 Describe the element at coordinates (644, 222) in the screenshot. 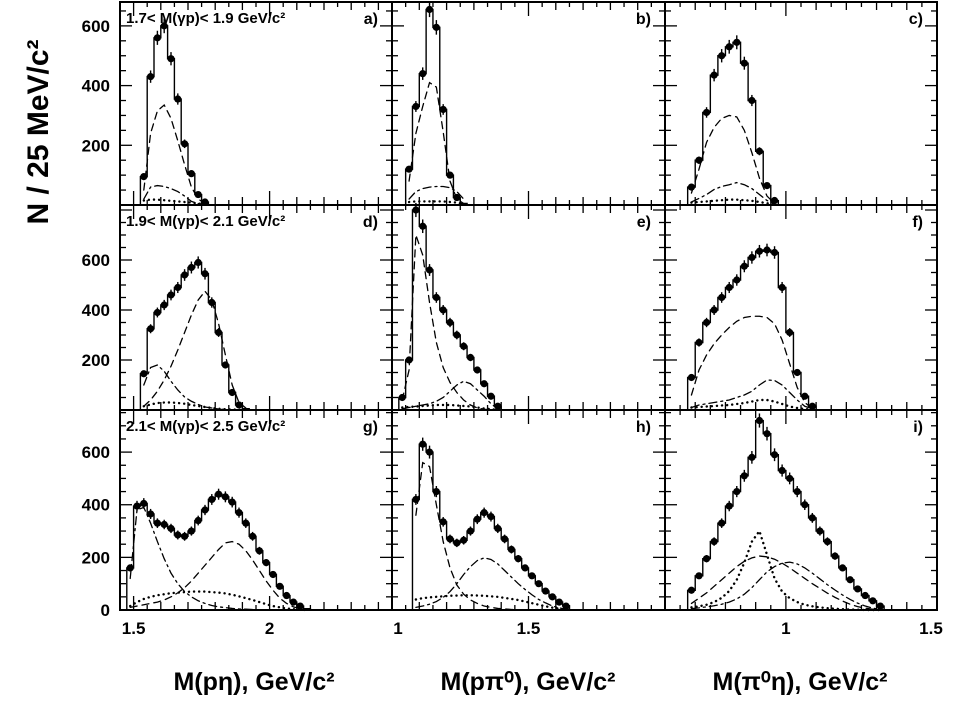

I see `panel-label: e)` at that location.